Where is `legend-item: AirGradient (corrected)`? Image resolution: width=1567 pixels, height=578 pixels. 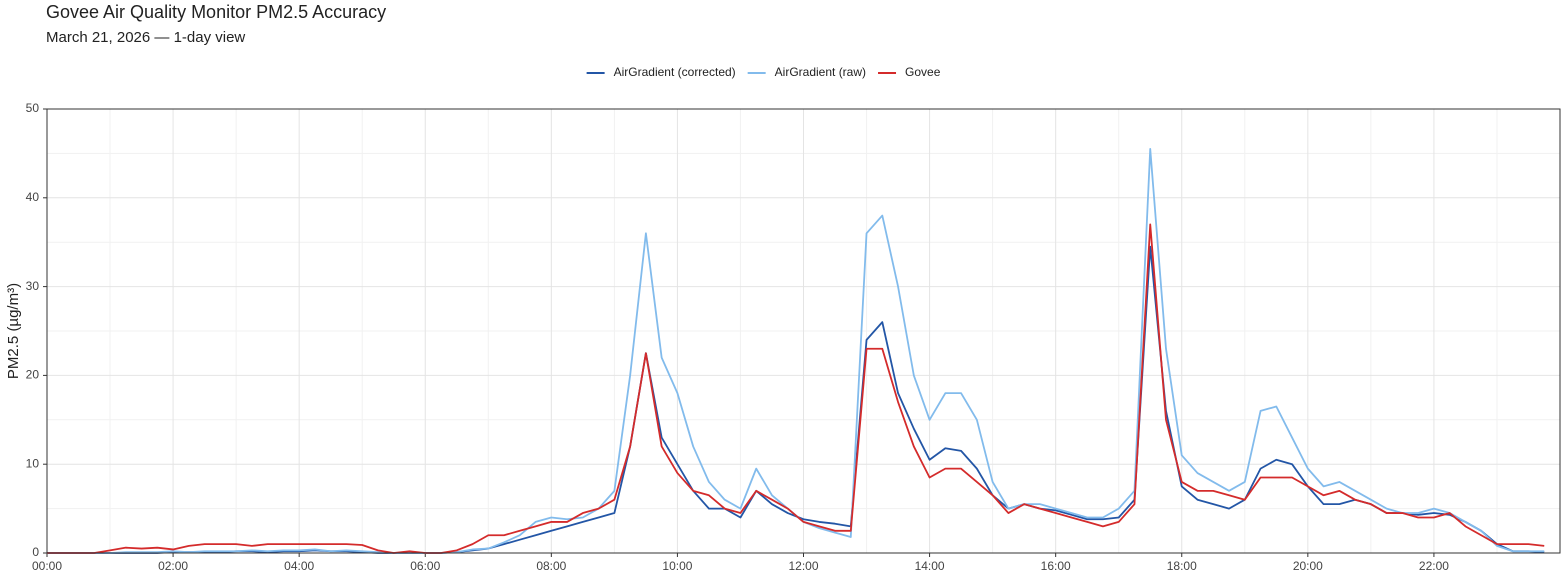 legend-item: AirGradient (corrected) is located at coordinates (661, 72).